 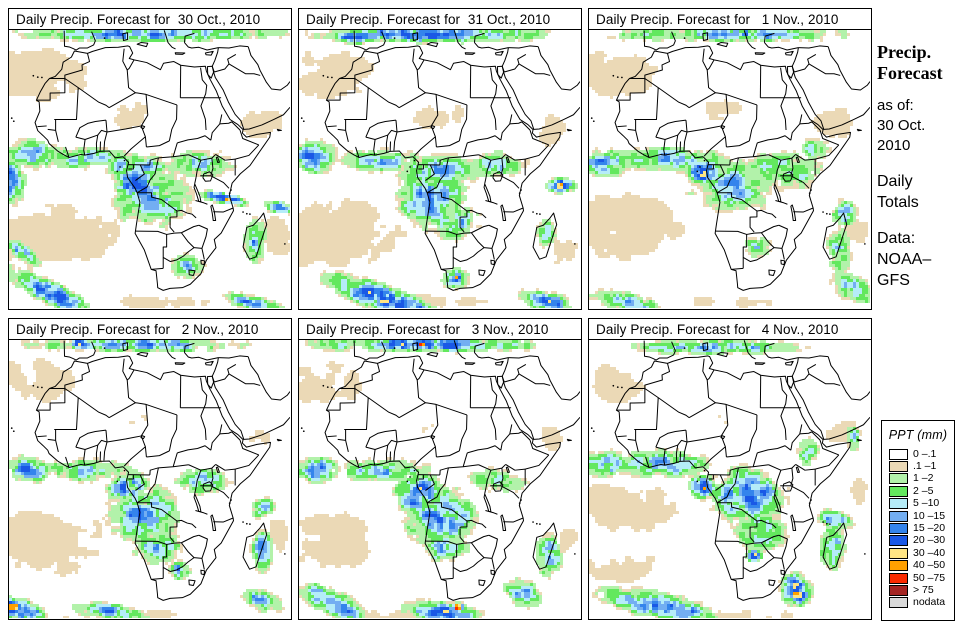 What do you see at coordinates (925, 466) in the screenshot?
I see `legend-label: .1 –1` at bounding box center [925, 466].